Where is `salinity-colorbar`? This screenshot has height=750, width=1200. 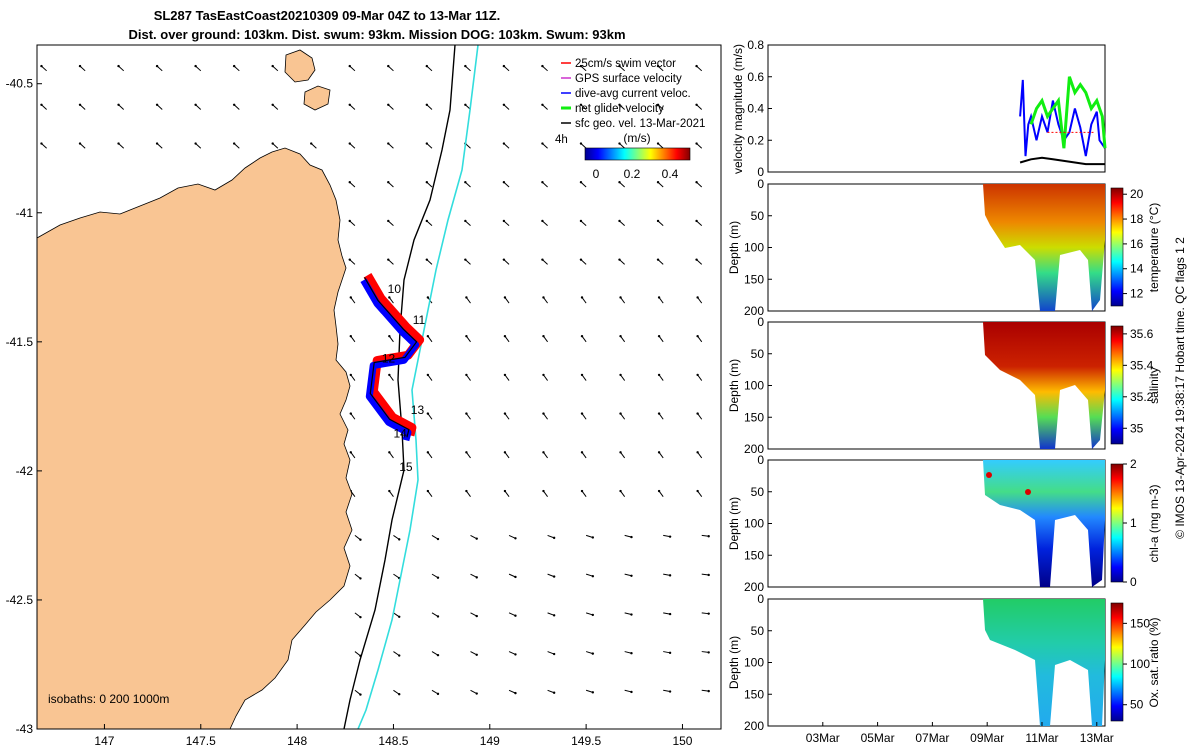
salinity-colorbar is located at coordinates (1117, 385).